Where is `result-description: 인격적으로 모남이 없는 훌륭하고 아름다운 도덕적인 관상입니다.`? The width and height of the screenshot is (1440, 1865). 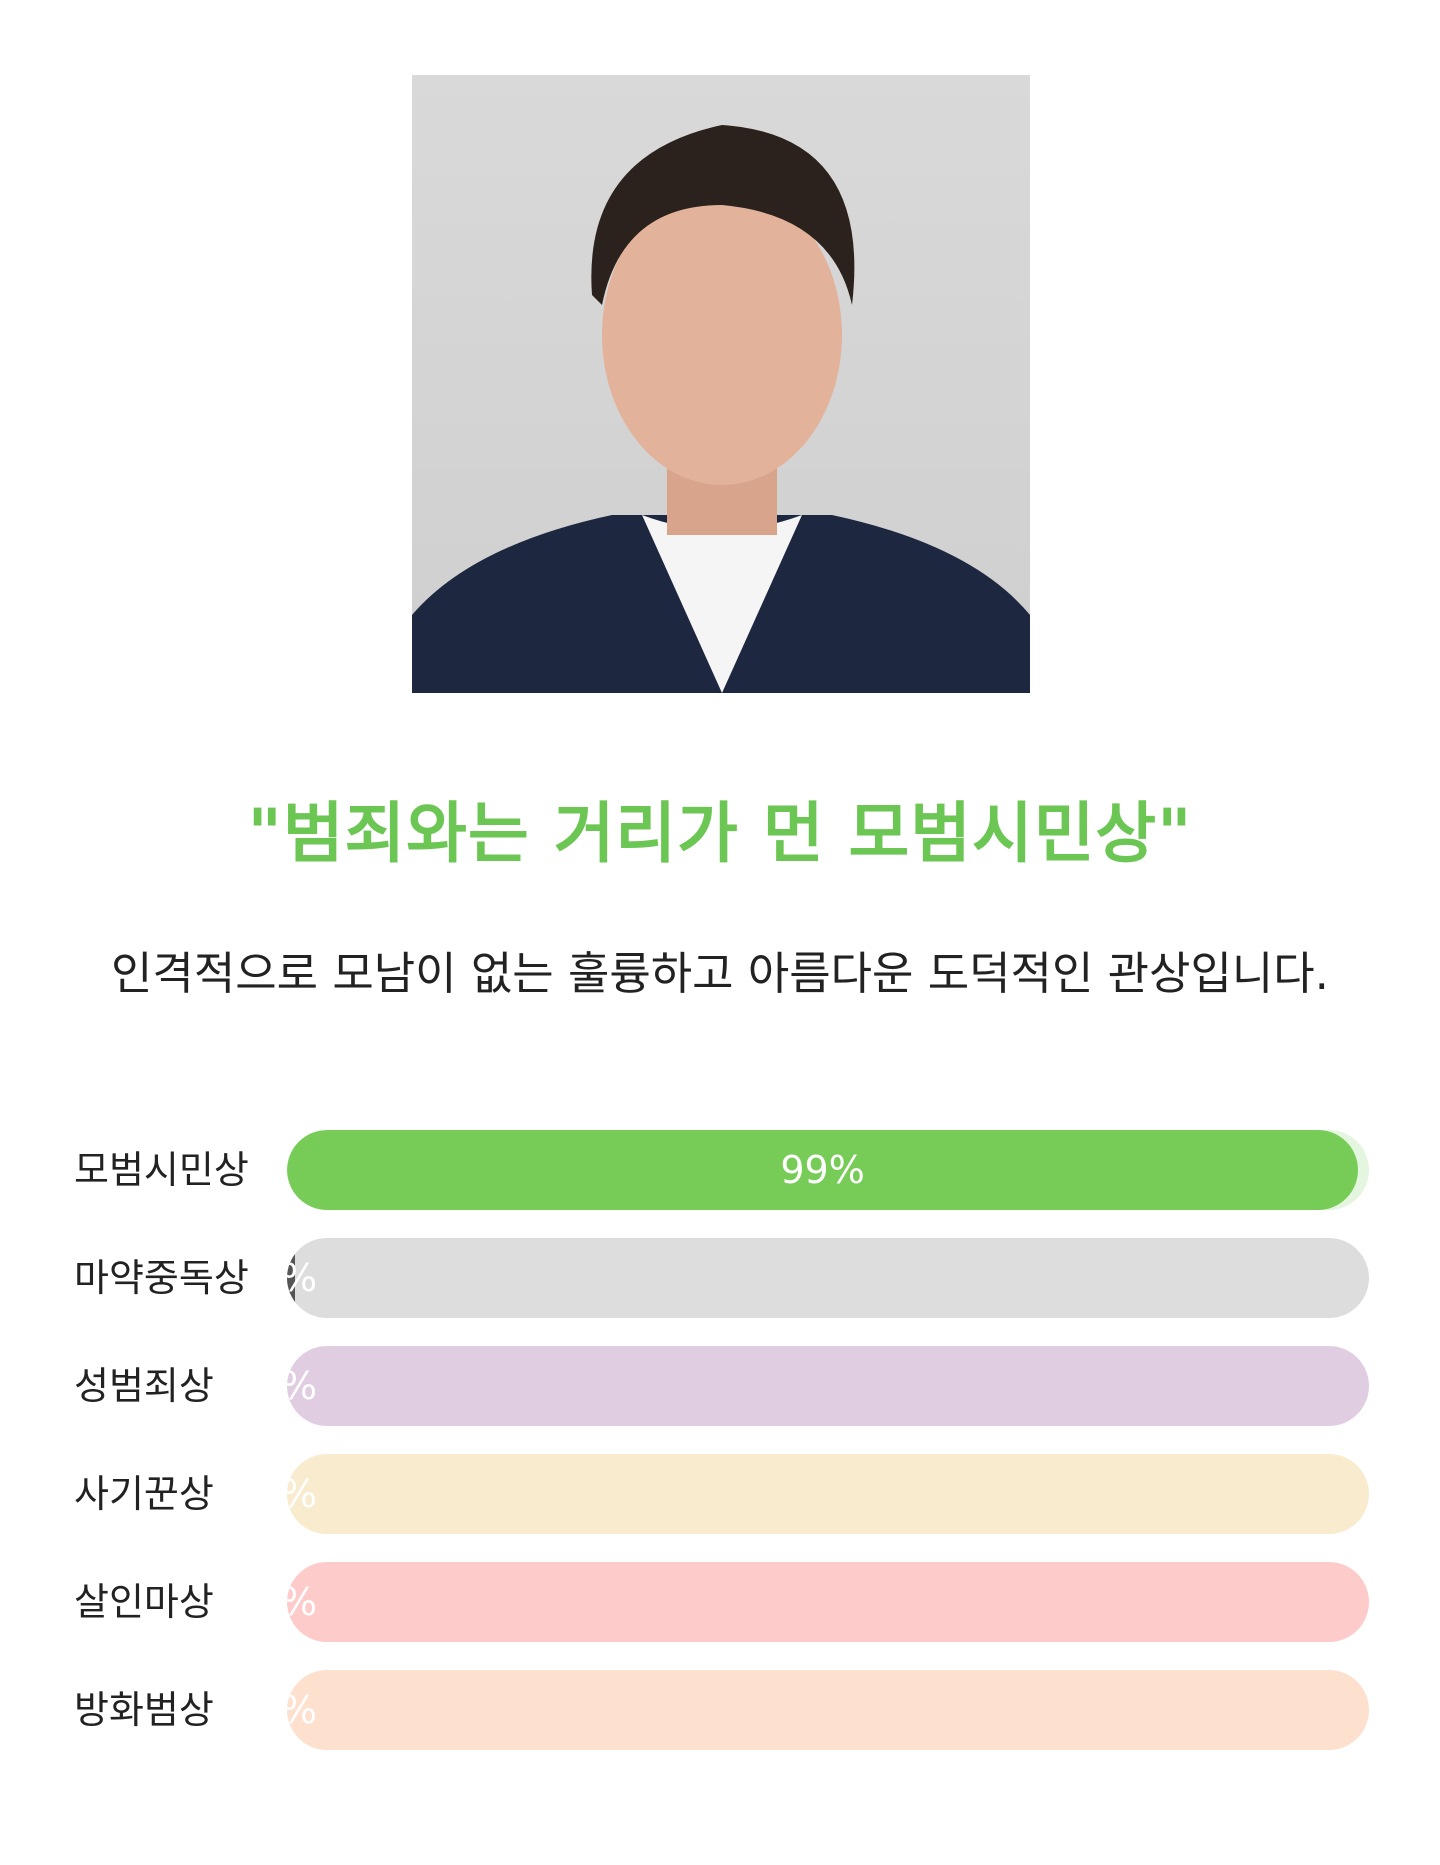 result-description: 인격적으로 모남이 없는 훌륭하고 아름다운 도덕적인 관상입니다. is located at coordinates (720, 973).